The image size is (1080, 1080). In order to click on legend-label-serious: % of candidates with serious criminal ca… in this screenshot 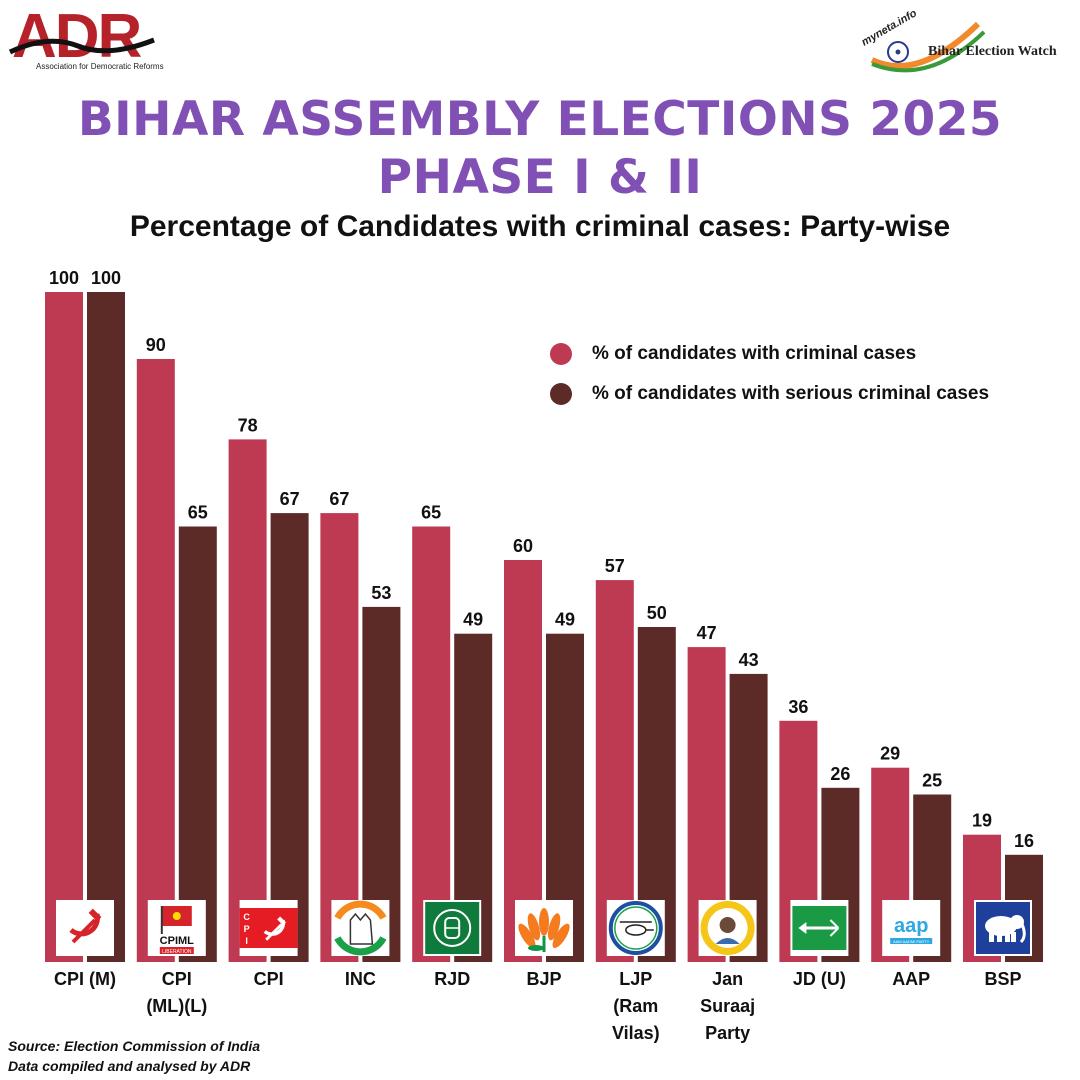, I will do `click(791, 393)`.